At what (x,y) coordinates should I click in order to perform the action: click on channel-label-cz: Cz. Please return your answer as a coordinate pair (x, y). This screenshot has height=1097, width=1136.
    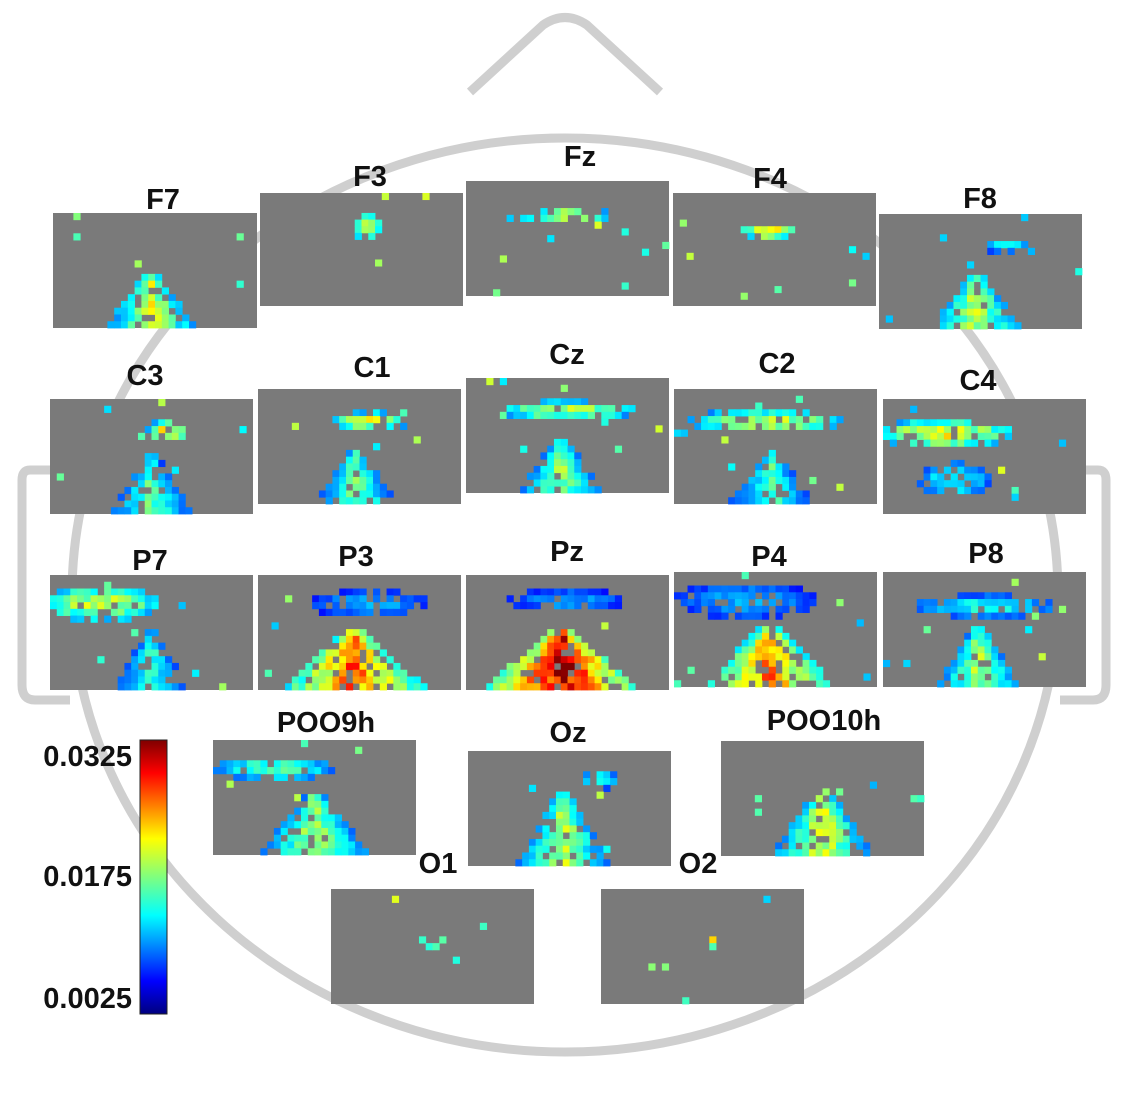
    Looking at the image, I should click on (566, 355).